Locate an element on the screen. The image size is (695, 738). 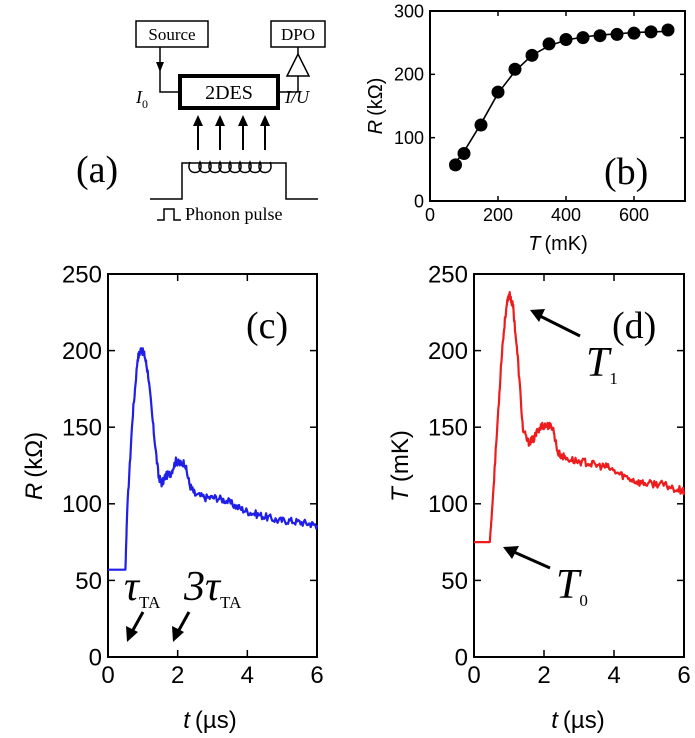
source-arrow is located at coordinates (160, 67).